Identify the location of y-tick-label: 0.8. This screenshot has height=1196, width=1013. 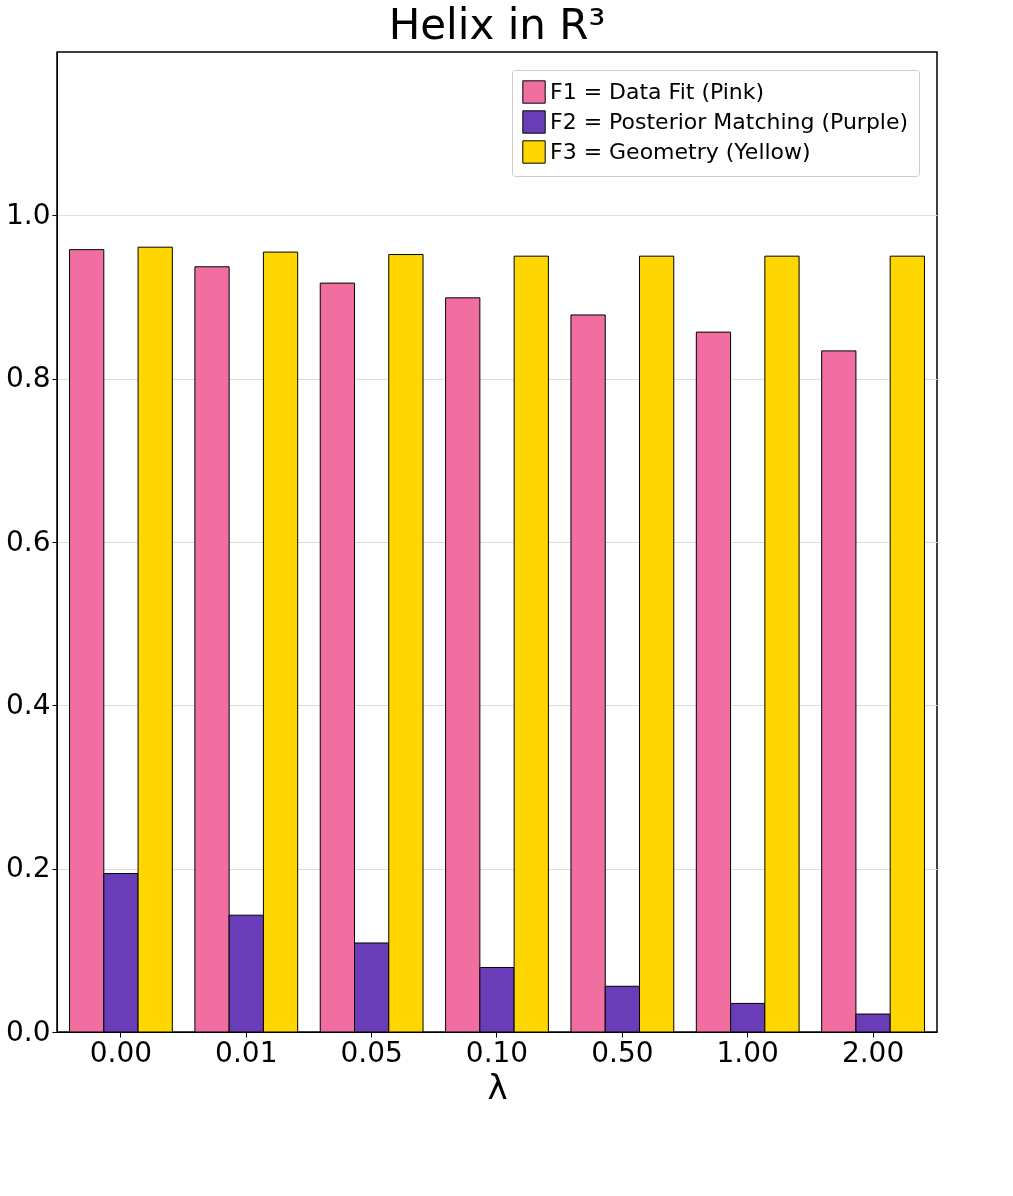
(28, 378).